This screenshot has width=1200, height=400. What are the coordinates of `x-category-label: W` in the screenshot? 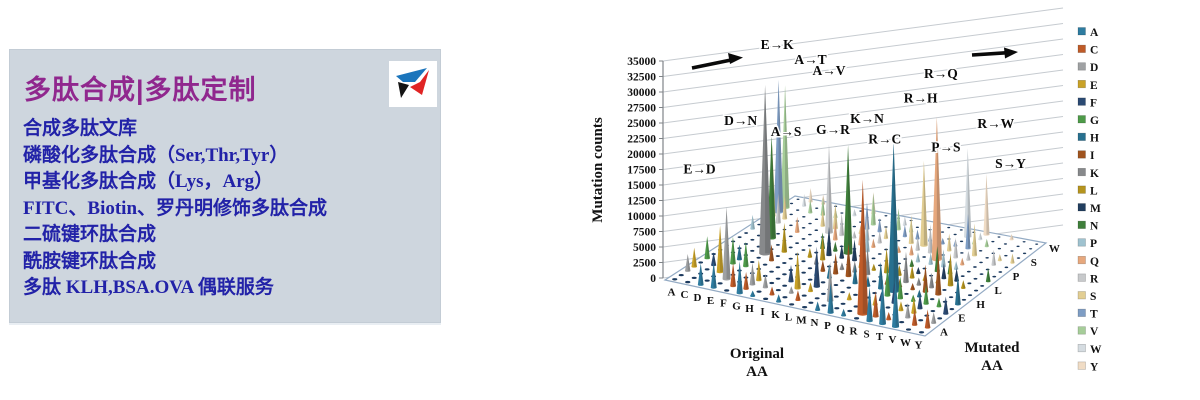 It's located at (905, 343).